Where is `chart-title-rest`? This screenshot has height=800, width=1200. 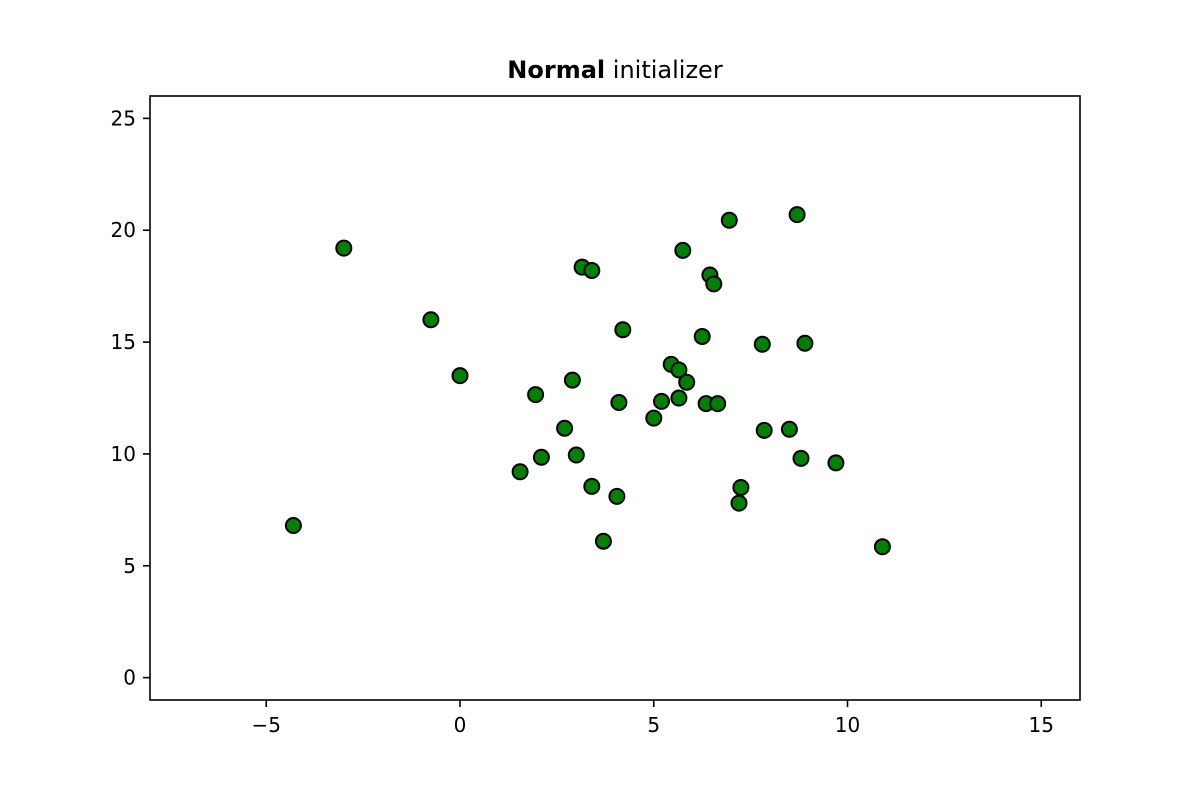 chart-title-rest is located at coordinates (609, 70).